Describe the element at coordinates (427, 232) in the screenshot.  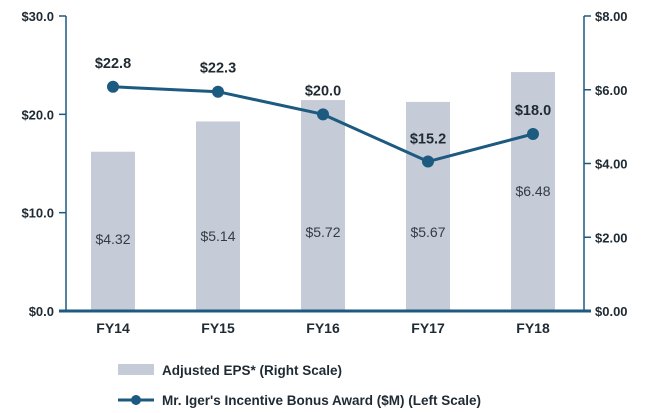
I see `bar-value-label: $5.67` at that location.